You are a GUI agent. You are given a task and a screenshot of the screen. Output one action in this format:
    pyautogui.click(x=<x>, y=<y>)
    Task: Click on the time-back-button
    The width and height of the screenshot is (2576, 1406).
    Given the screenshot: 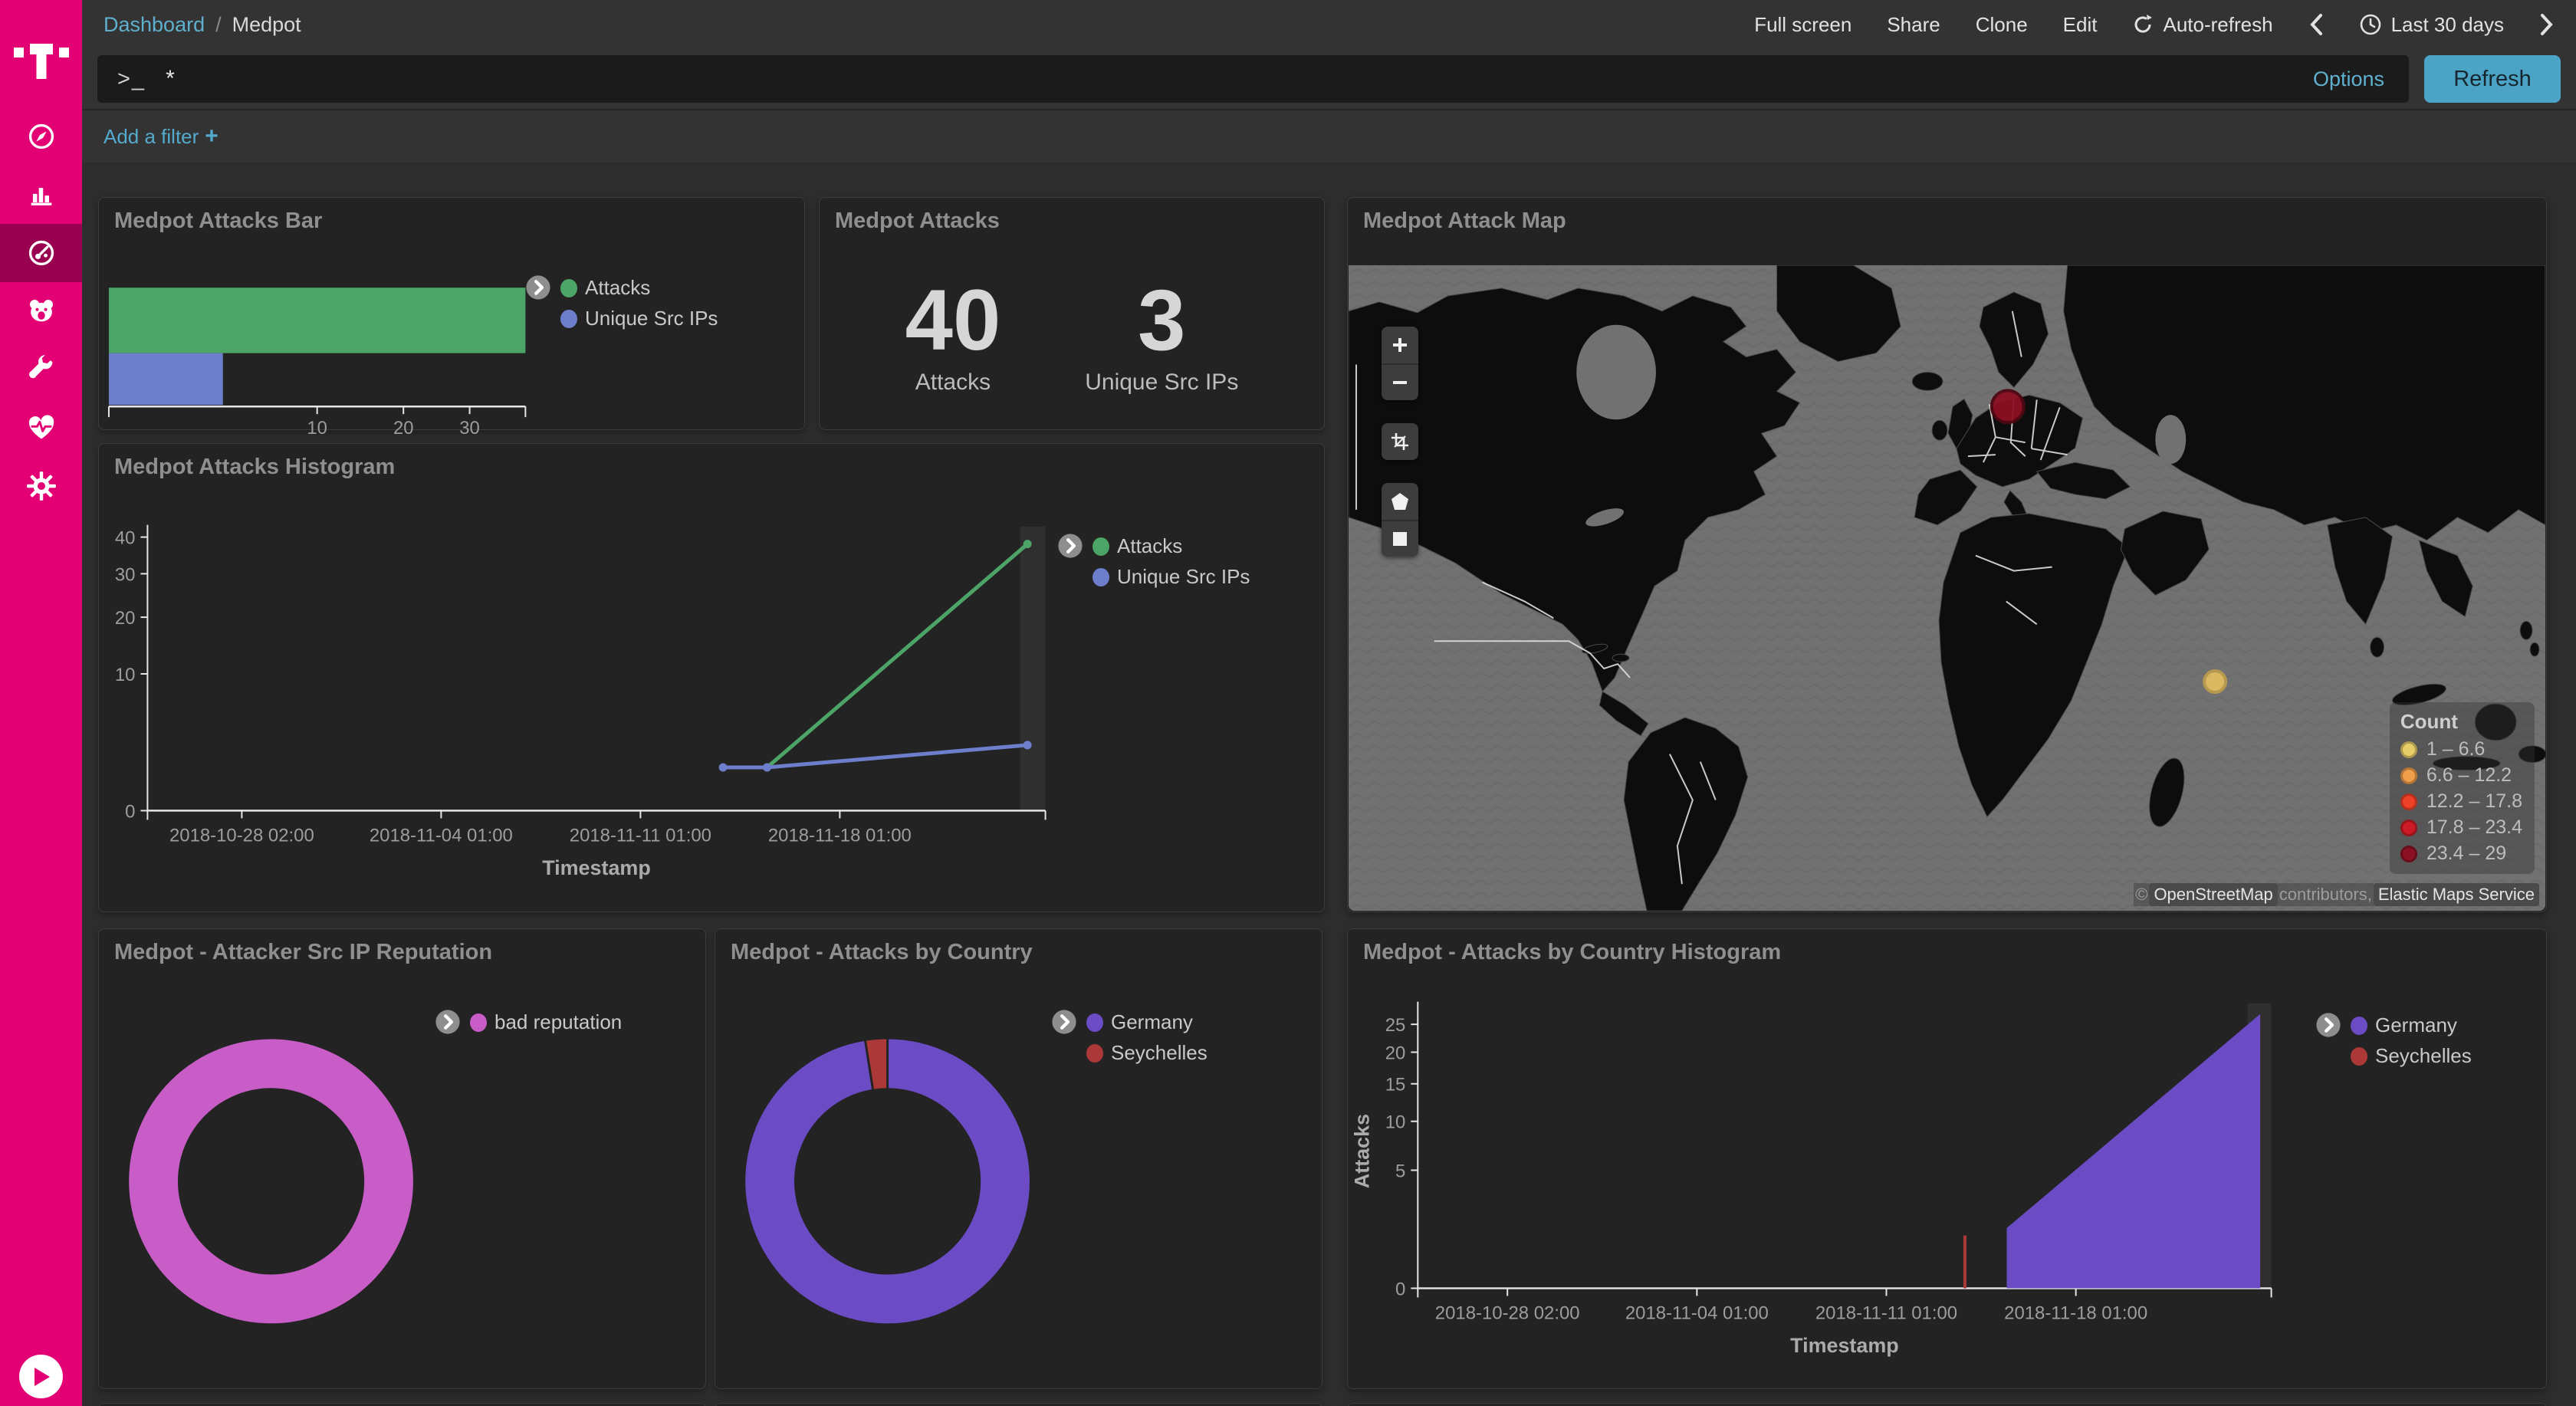 What is the action you would take?
    pyautogui.click(x=2316, y=24)
    